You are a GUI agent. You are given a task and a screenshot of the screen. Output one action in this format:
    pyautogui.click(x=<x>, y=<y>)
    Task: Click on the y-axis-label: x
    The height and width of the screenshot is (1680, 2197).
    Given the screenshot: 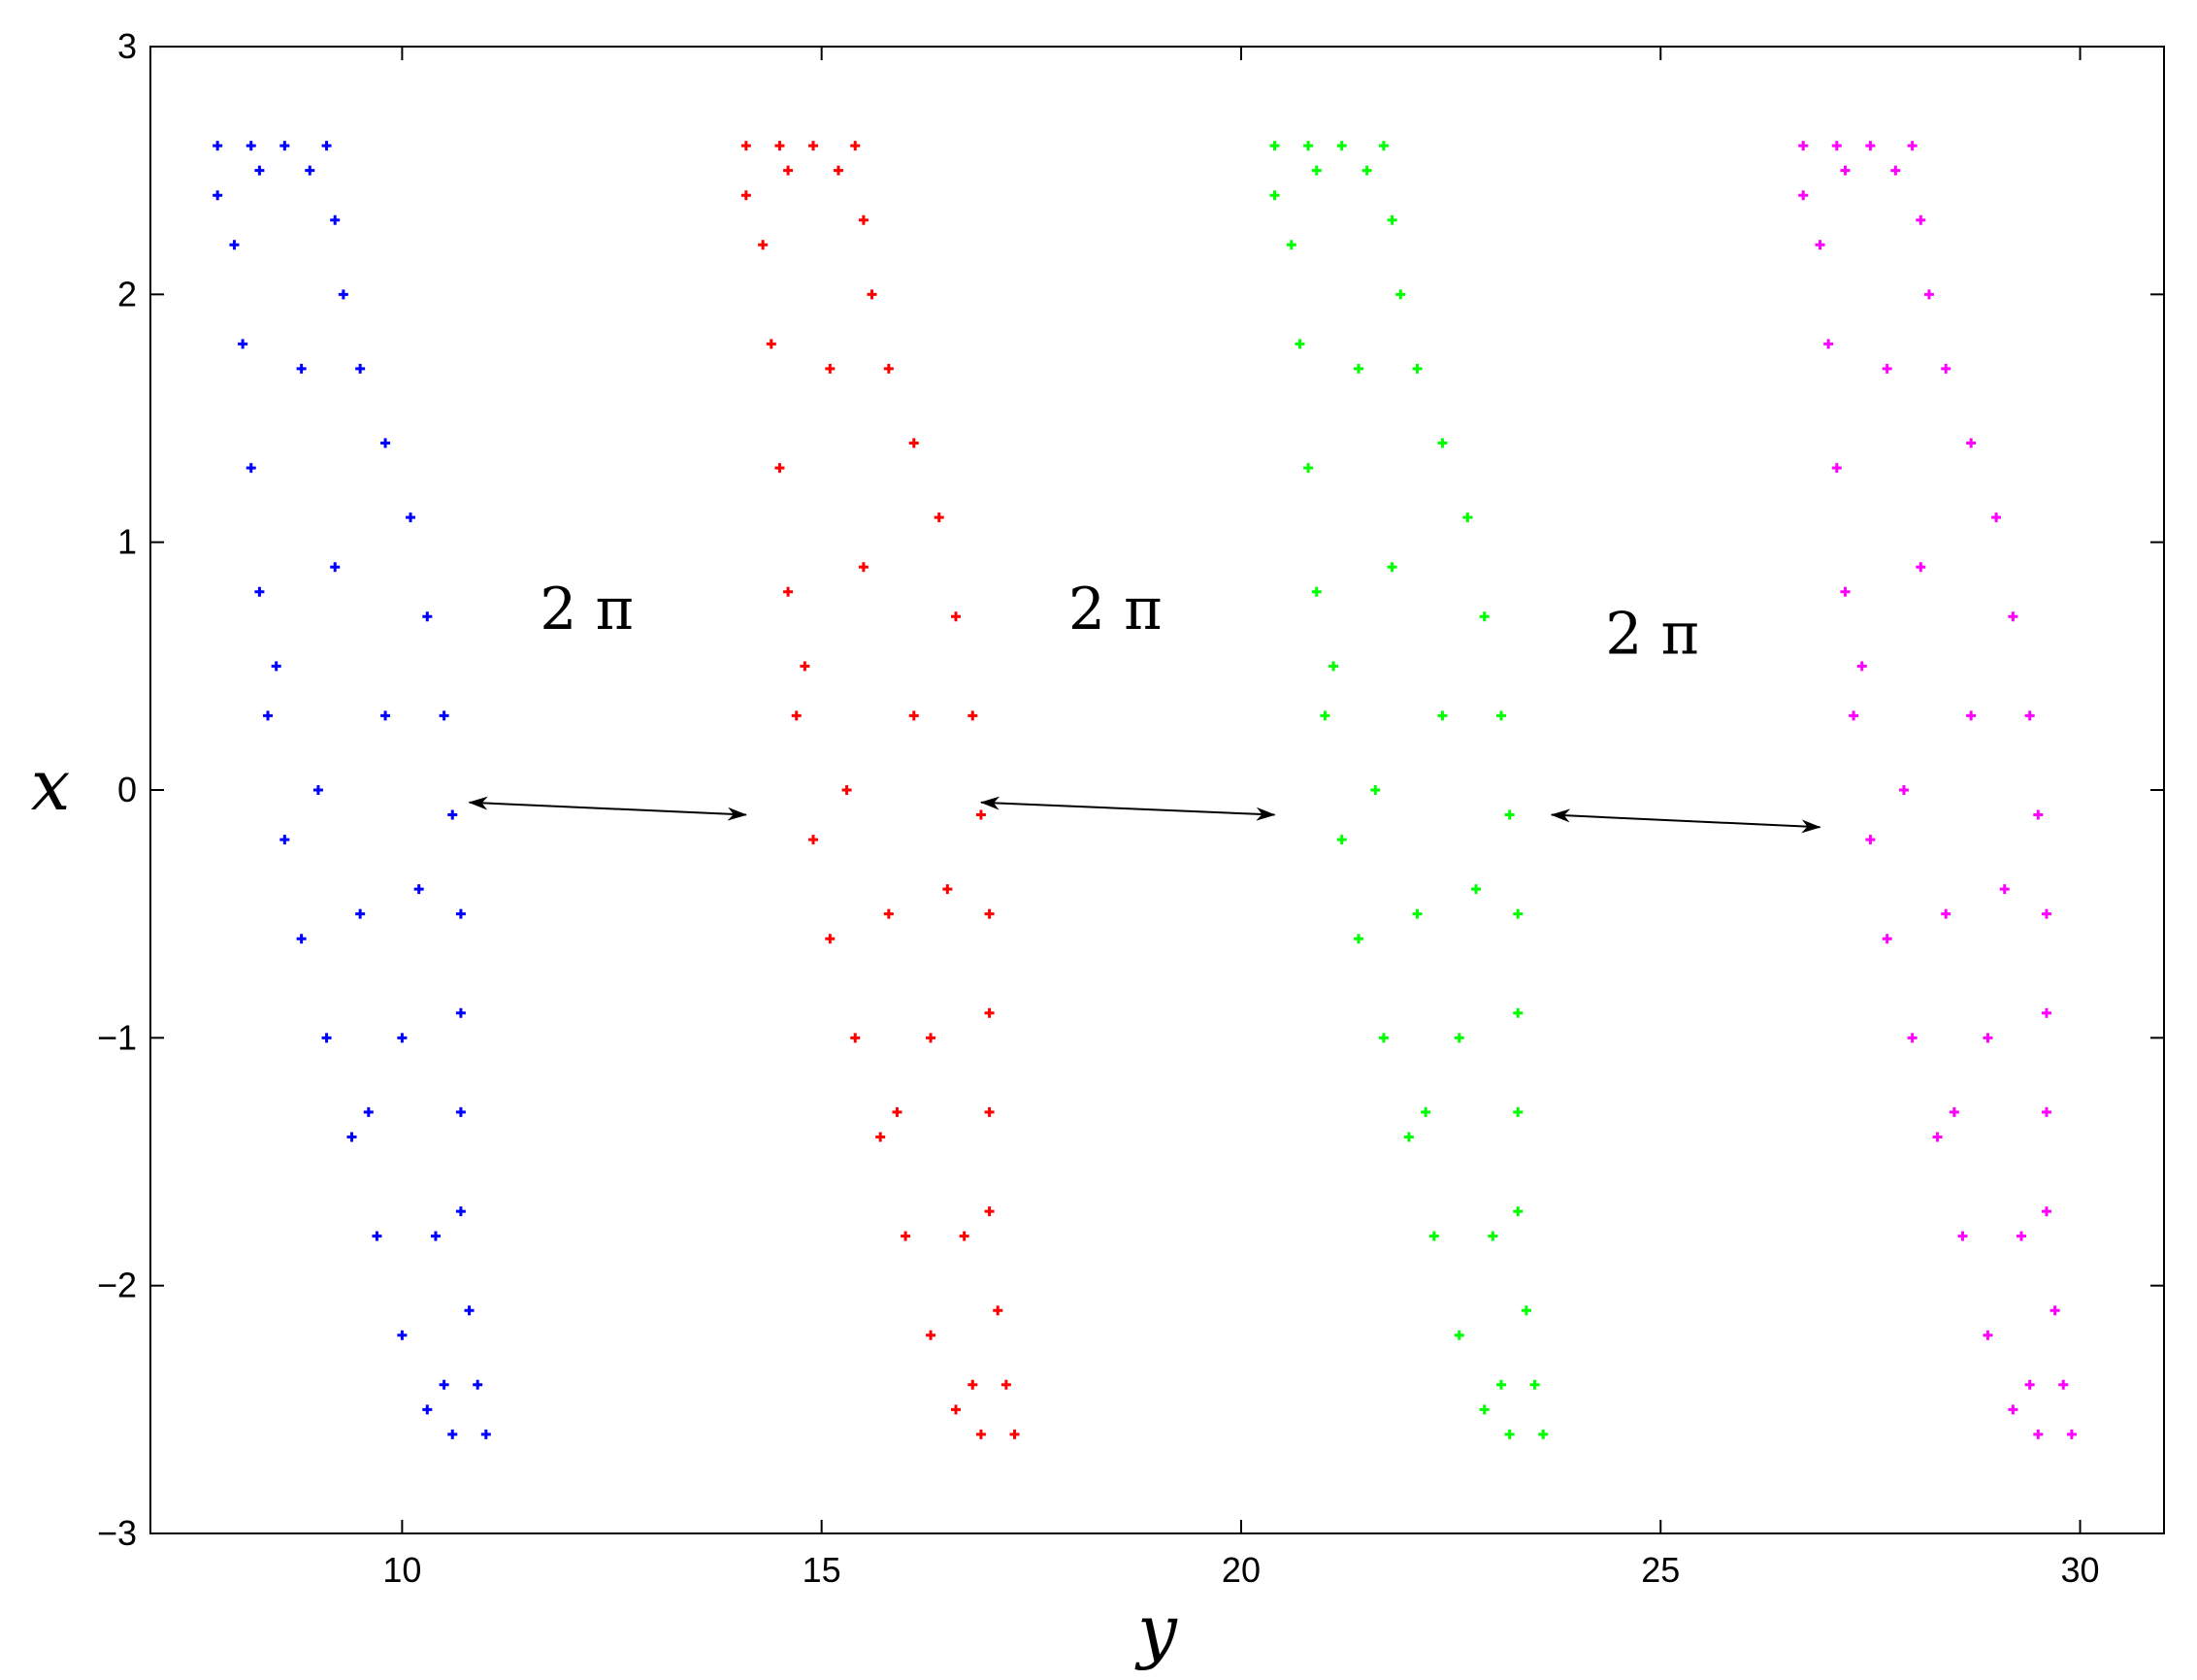 What is the action you would take?
    pyautogui.click(x=51, y=785)
    